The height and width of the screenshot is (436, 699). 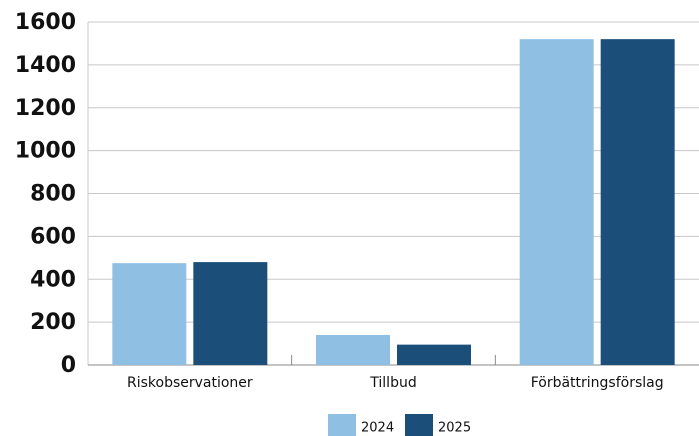 What do you see at coordinates (53, 279) in the screenshot?
I see `y-tick-label: 400` at bounding box center [53, 279].